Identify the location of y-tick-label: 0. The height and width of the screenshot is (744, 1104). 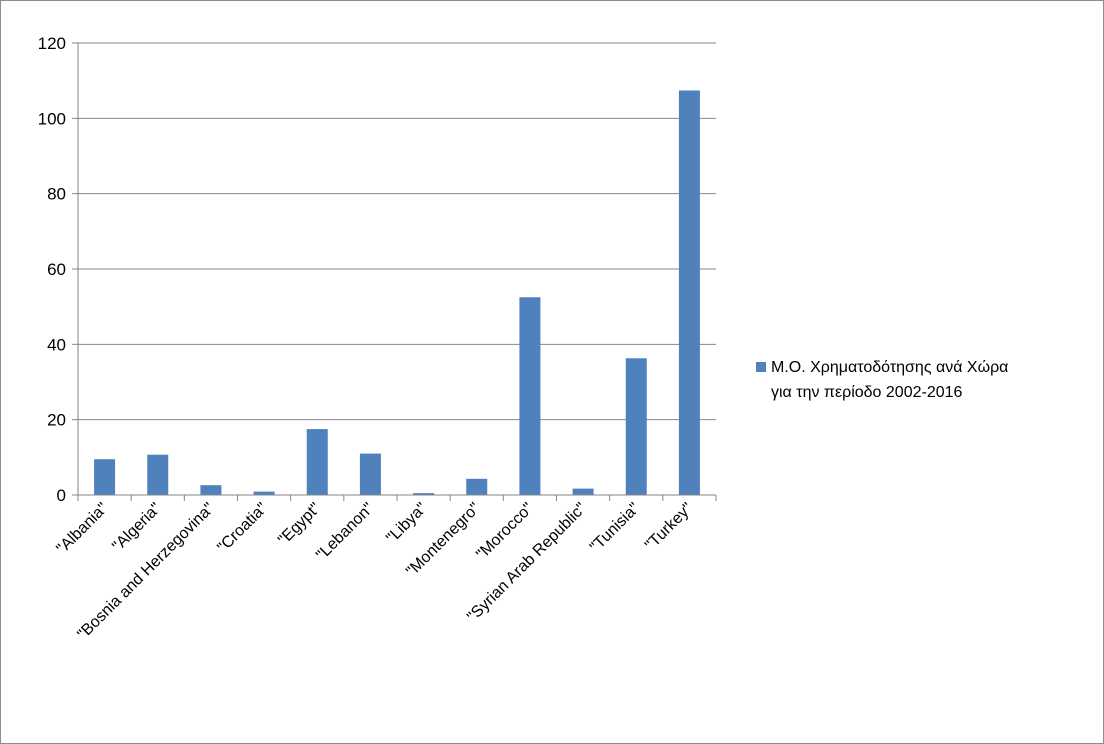
(61, 495).